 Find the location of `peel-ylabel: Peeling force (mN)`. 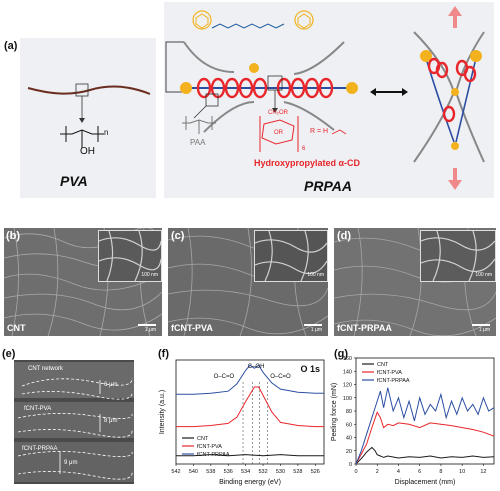

peel-ylabel: Peeling force (mN) is located at coordinates (334, 412).